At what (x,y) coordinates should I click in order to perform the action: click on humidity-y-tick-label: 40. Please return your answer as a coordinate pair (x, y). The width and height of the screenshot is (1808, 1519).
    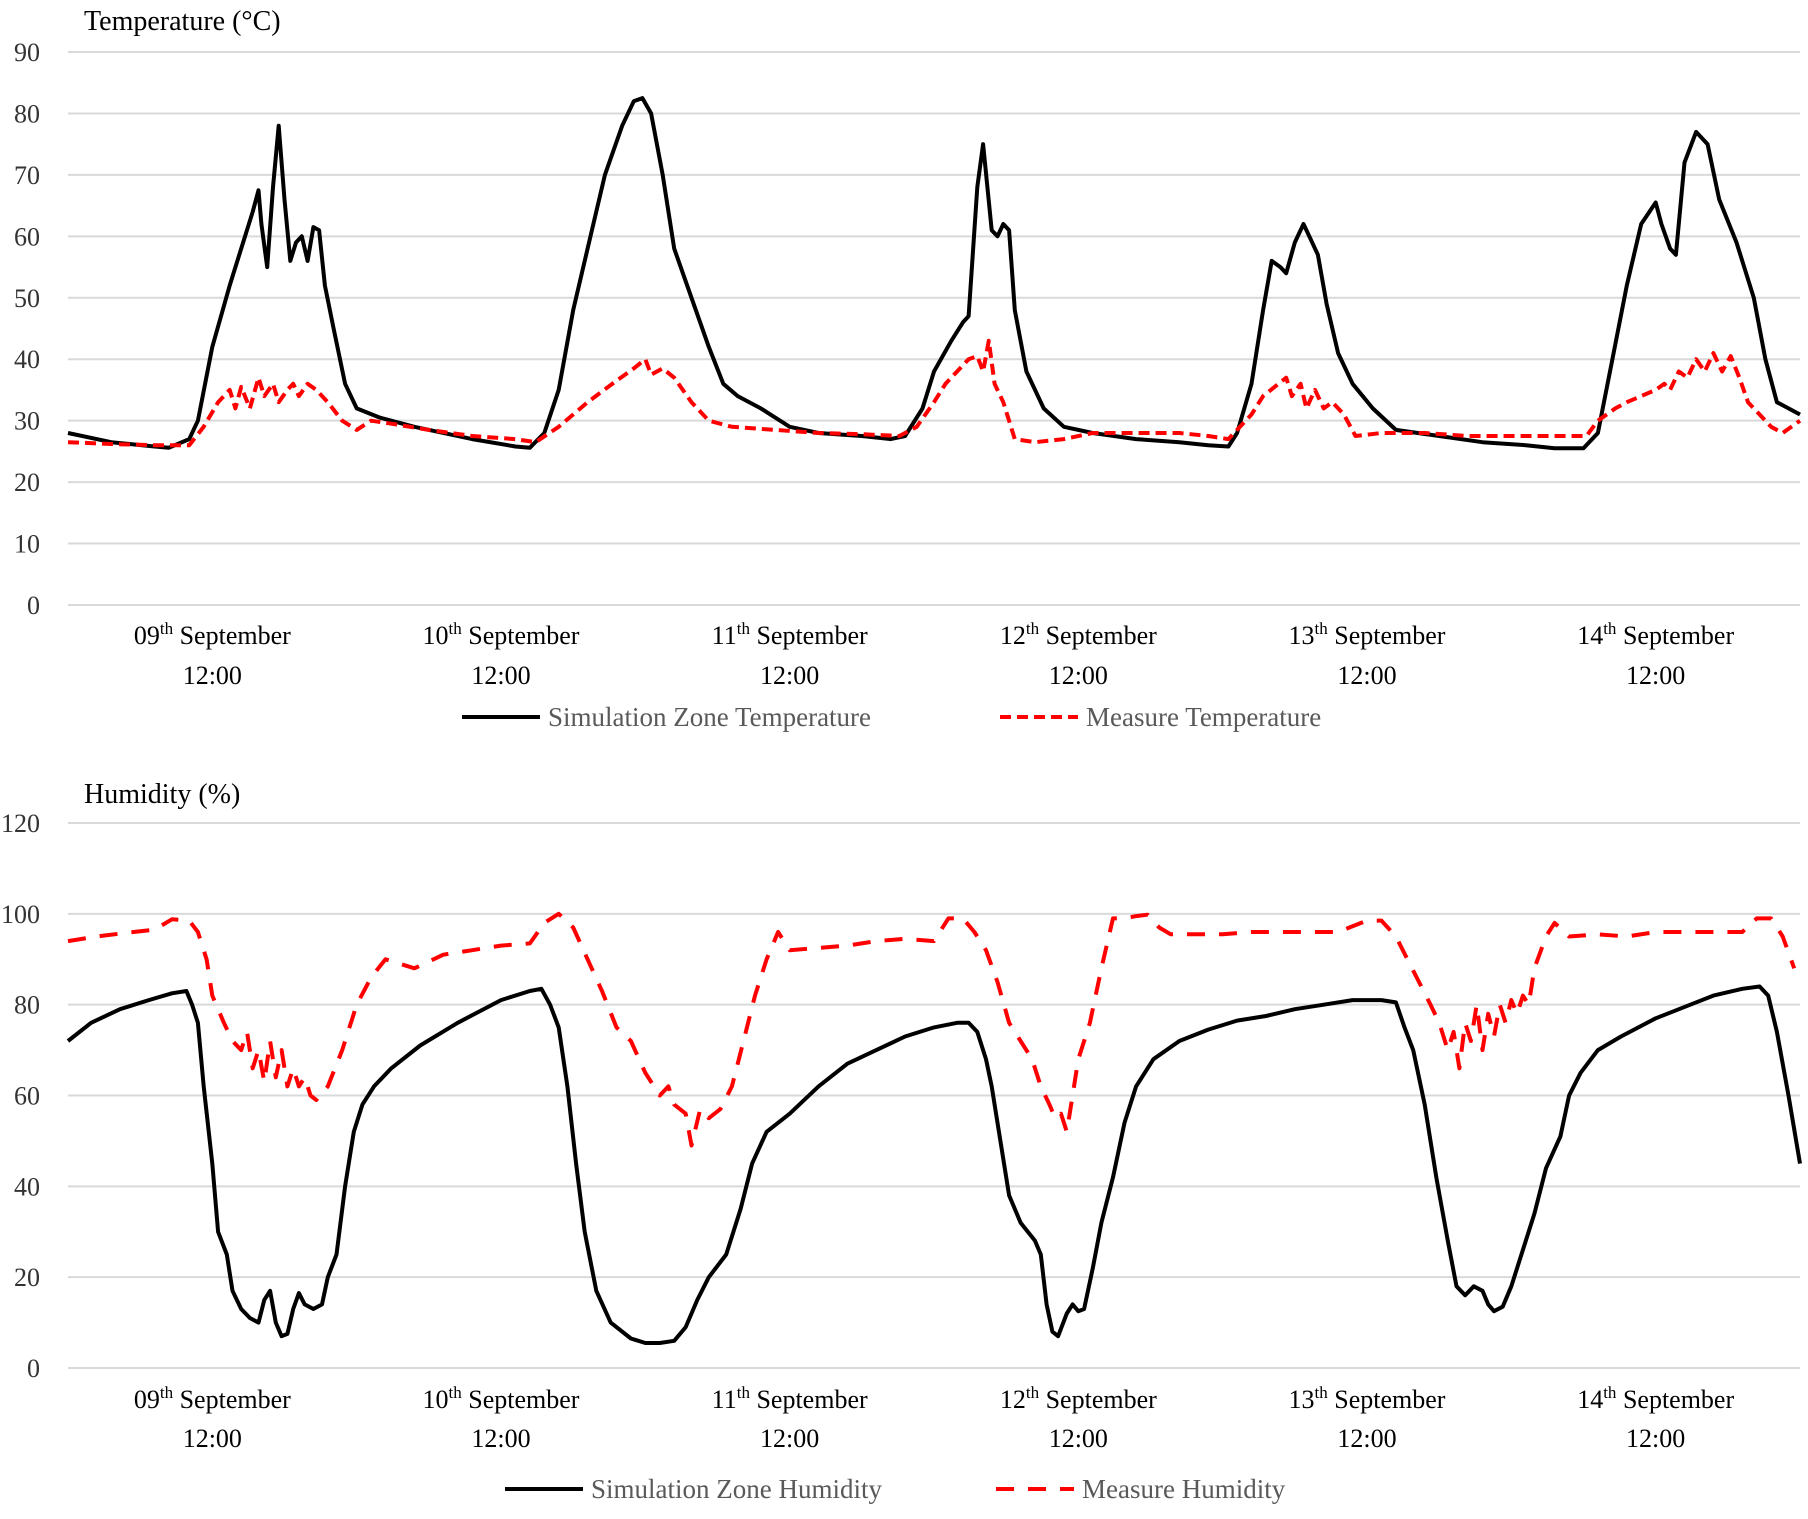
    Looking at the image, I should click on (27, 1186).